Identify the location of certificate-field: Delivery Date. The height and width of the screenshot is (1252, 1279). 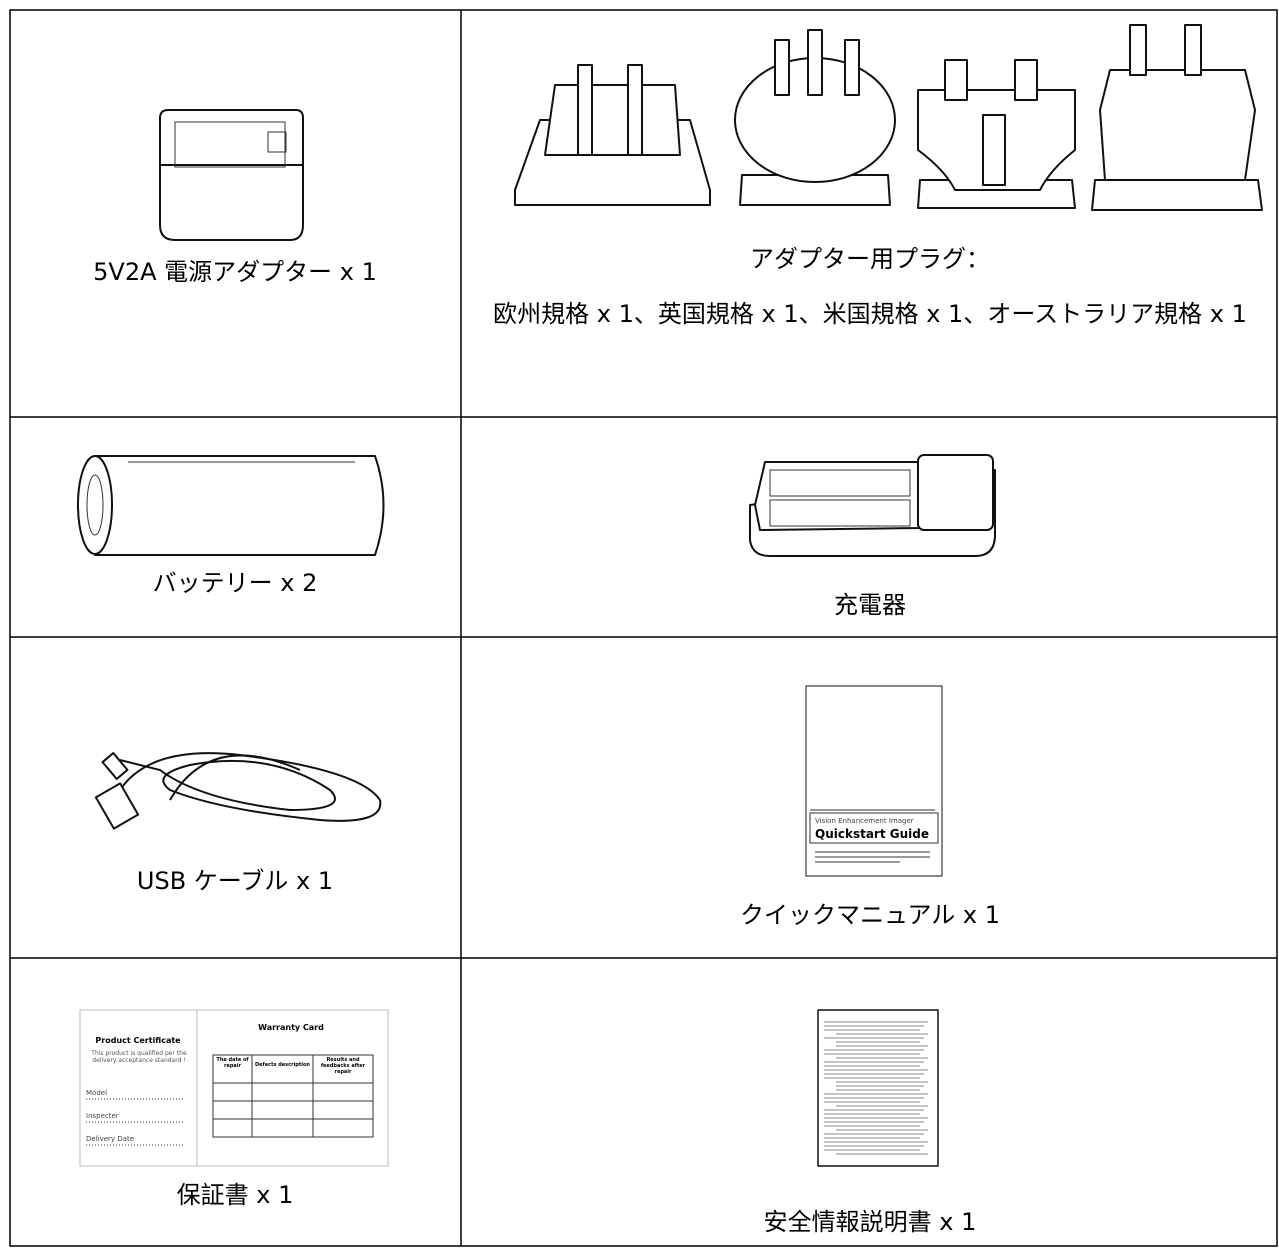
(110, 1139).